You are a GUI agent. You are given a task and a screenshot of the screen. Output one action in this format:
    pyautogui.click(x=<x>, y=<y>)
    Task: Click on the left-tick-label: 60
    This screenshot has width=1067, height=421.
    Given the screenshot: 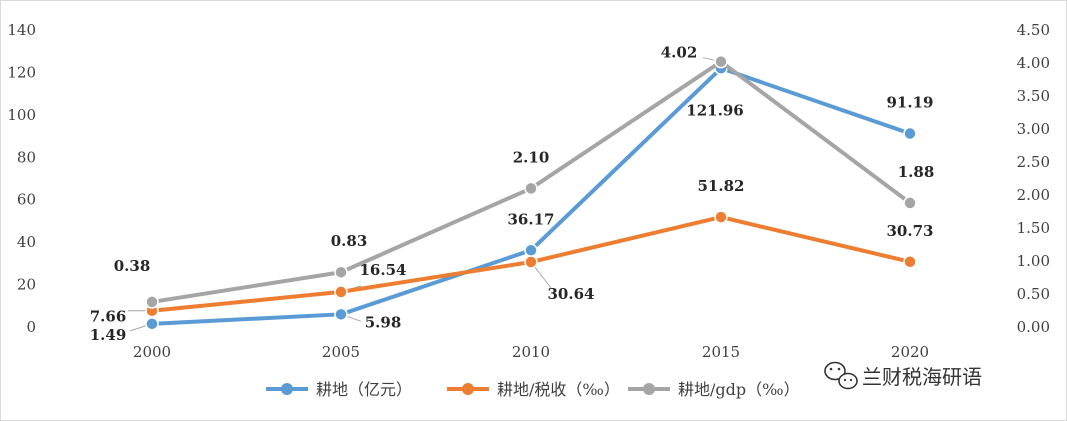 What is the action you would take?
    pyautogui.click(x=26, y=200)
    